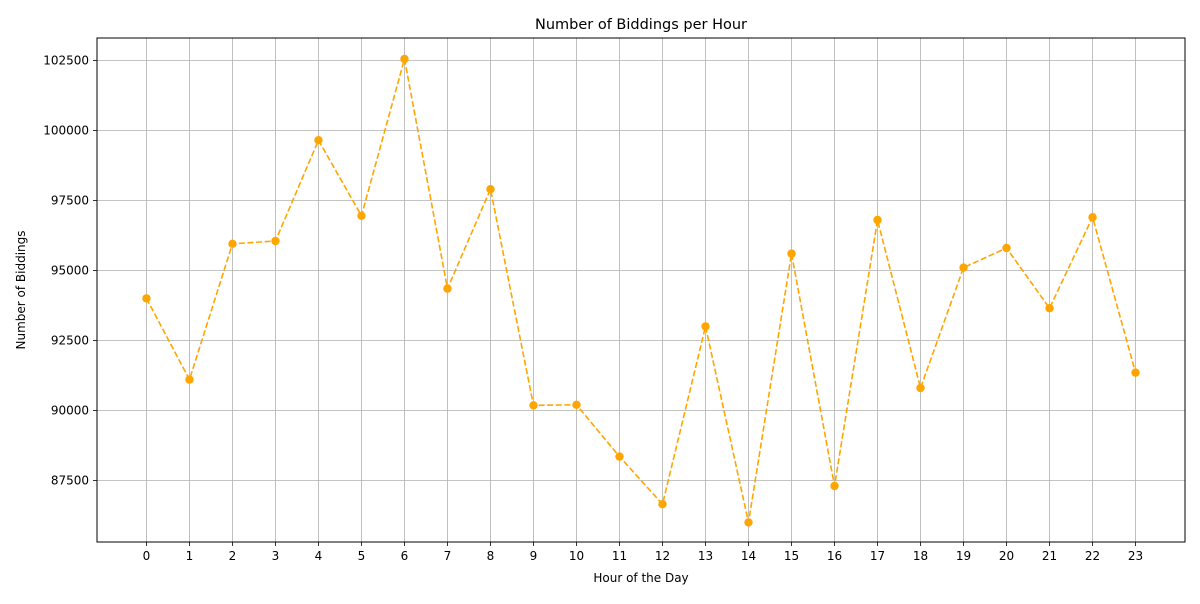 Image resolution: width=1200 pixels, height=604 pixels. Describe the element at coordinates (70, 340) in the screenshot. I see `y-tick-label: 92500` at that location.